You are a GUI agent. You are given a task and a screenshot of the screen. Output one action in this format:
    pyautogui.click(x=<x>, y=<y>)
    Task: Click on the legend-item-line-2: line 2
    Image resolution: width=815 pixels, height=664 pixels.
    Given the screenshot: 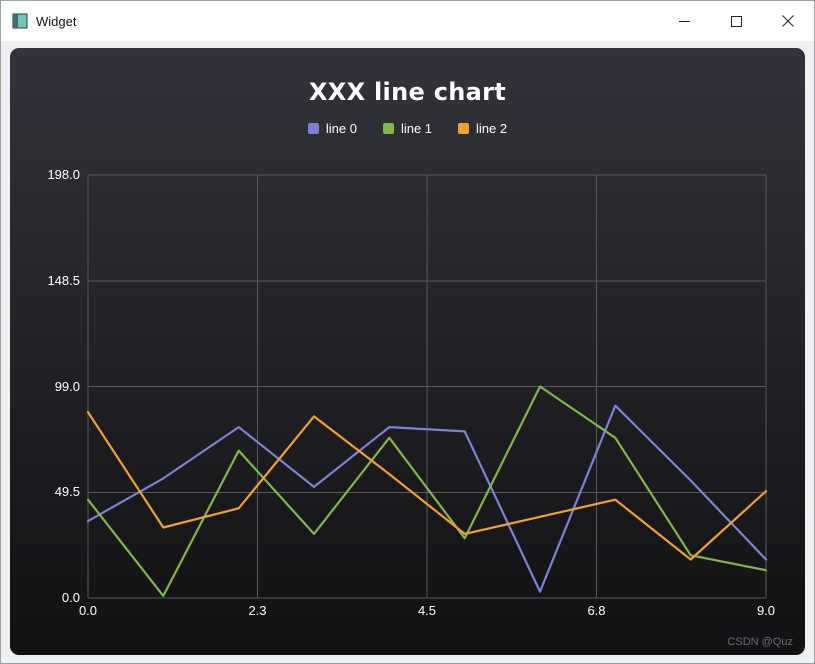 What is the action you would take?
    pyautogui.click(x=482, y=128)
    